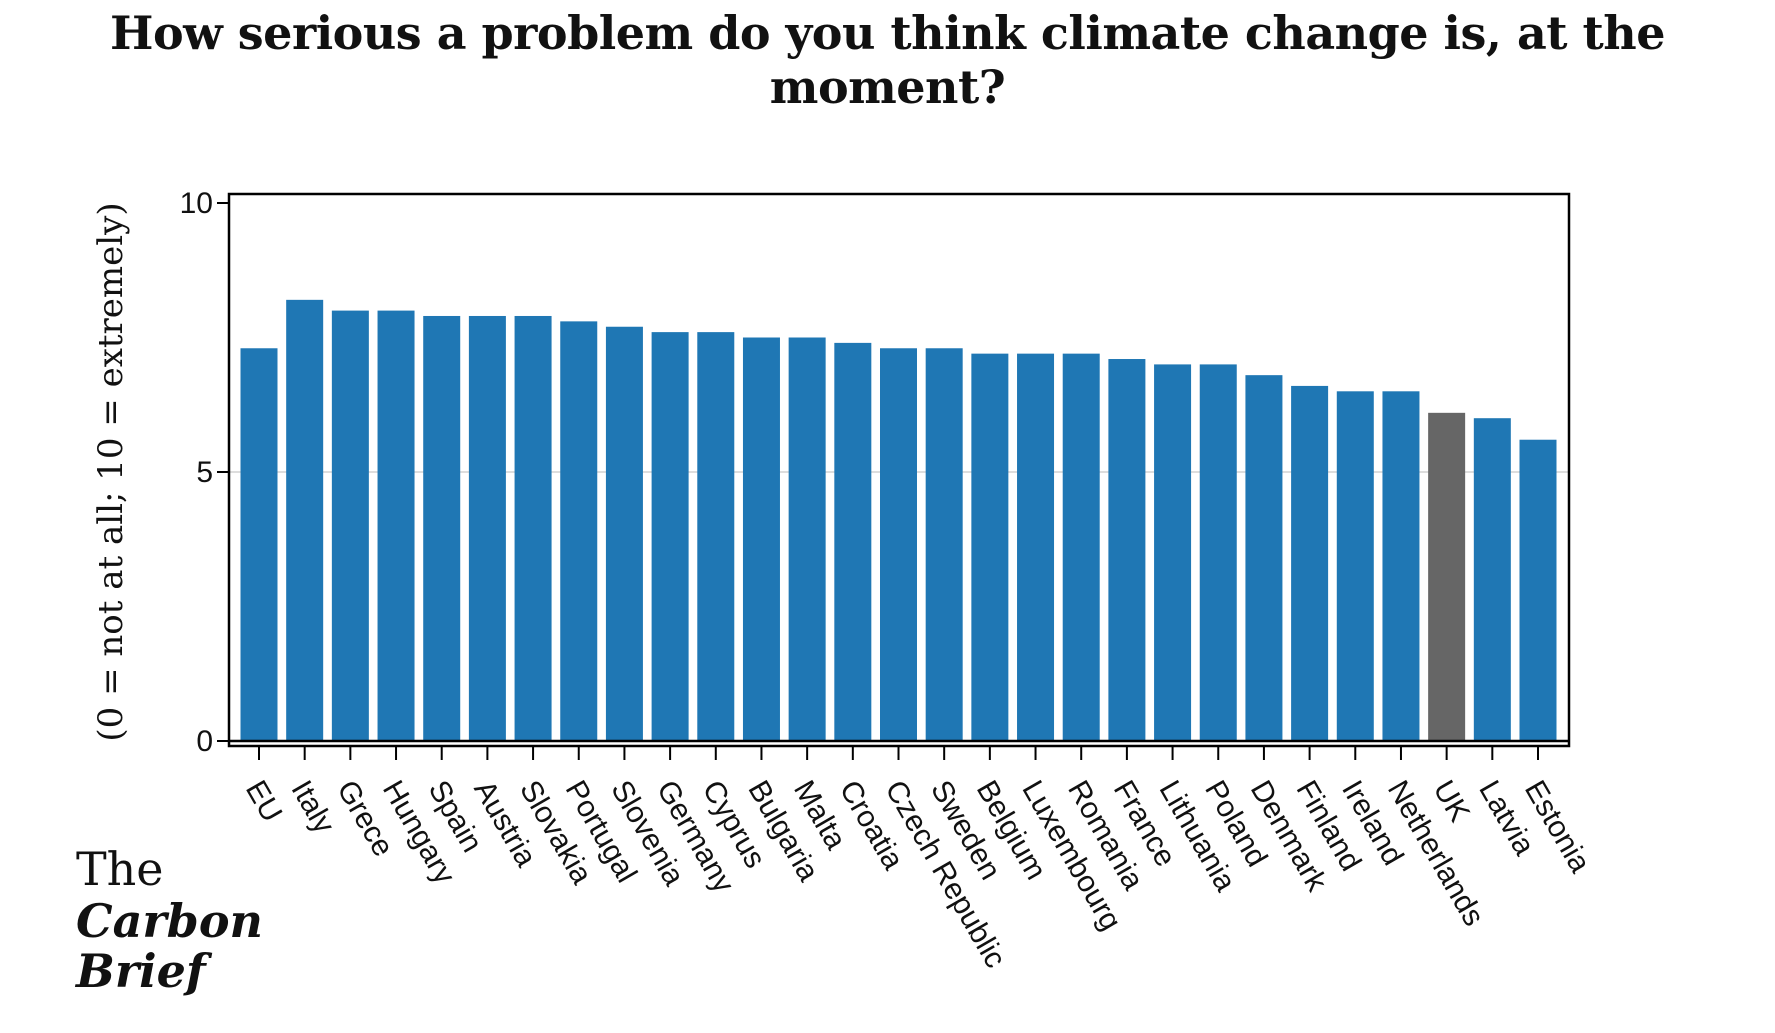  Describe the element at coordinates (1538, 590) in the screenshot. I see `bar-estonia` at that location.